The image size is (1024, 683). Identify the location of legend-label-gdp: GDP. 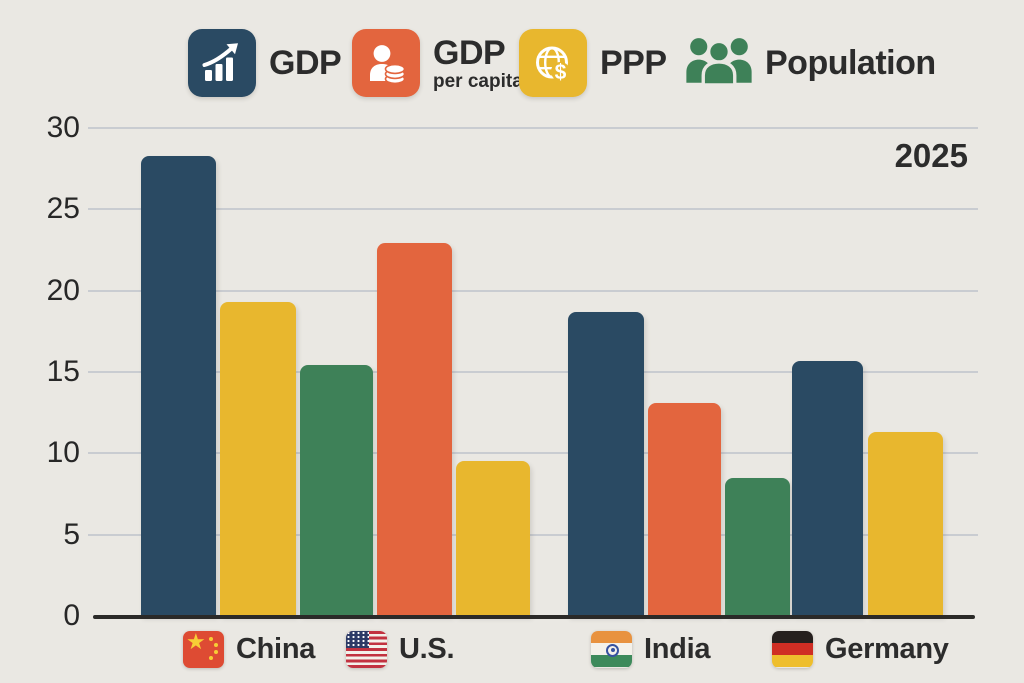
(305, 63).